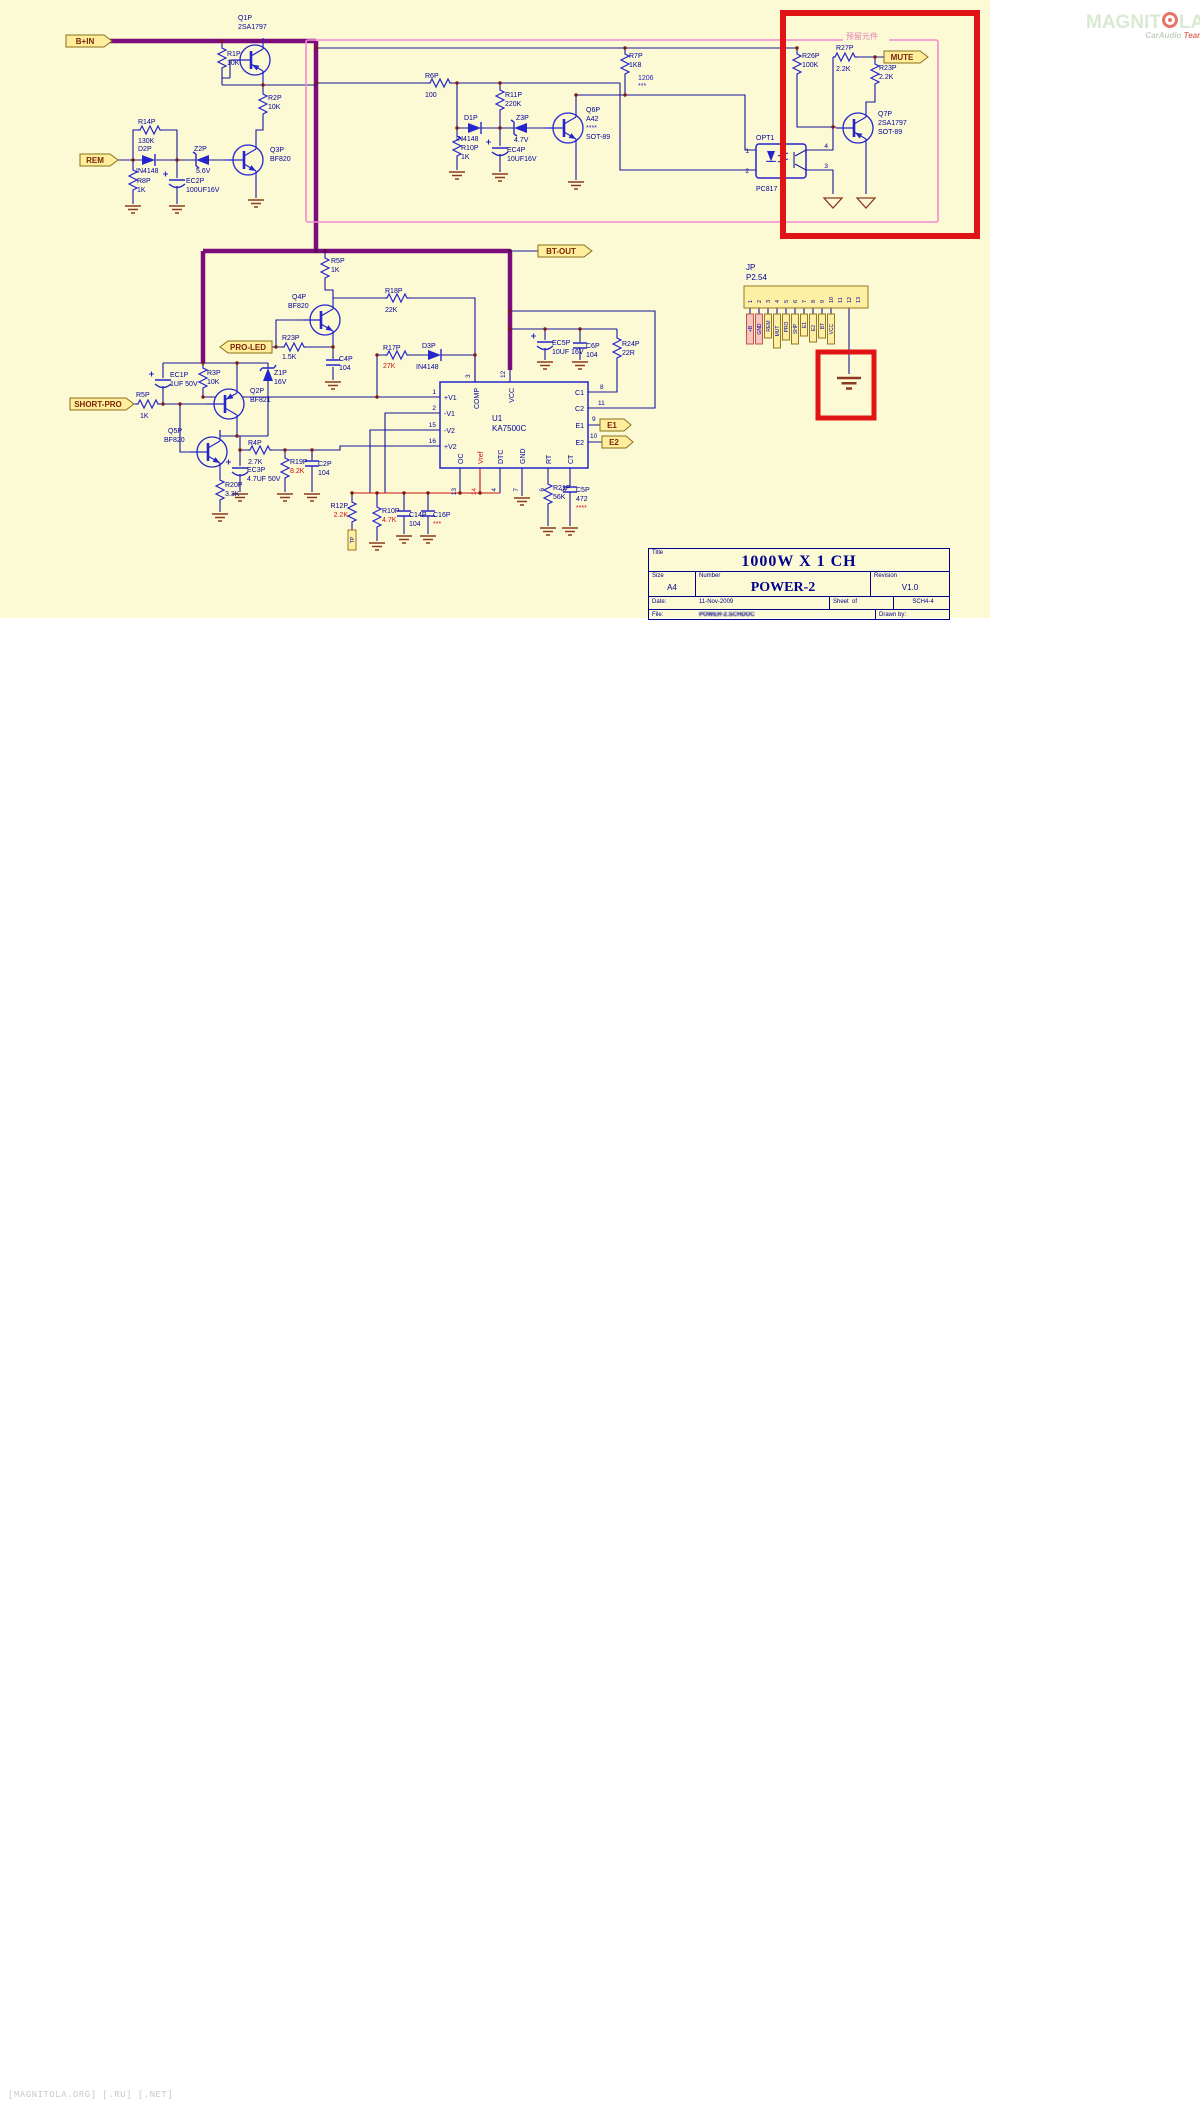 This screenshot has height=2113, width=1200. What do you see at coordinates (923, 602) in the screenshot?
I see `sheet-ref: SCH4-4` at bounding box center [923, 602].